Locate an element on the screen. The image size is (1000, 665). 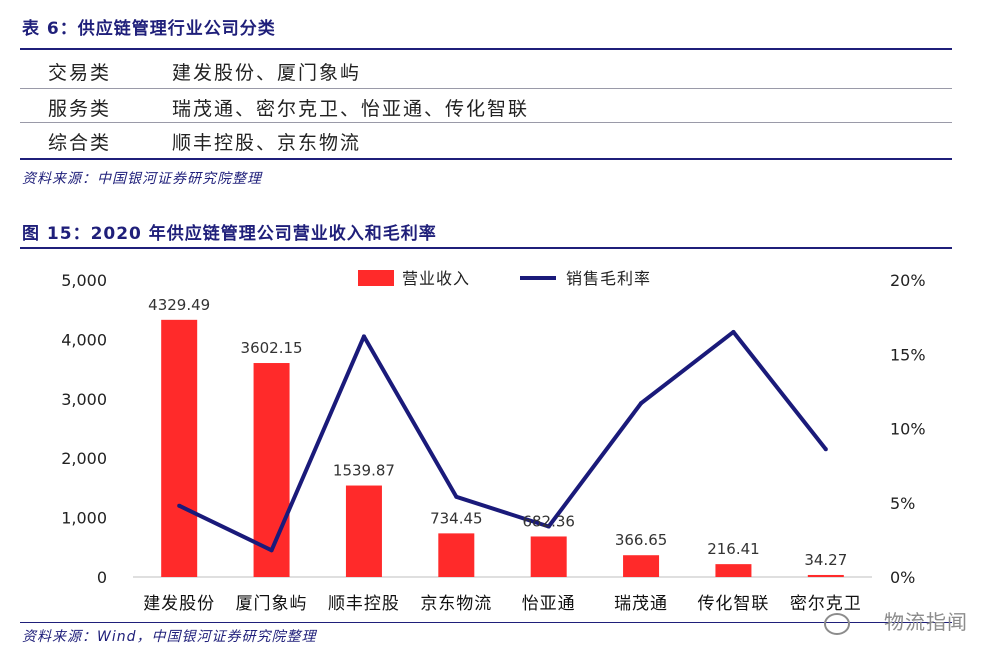
bar-data-label: 216.41 is located at coordinates (733, 549).